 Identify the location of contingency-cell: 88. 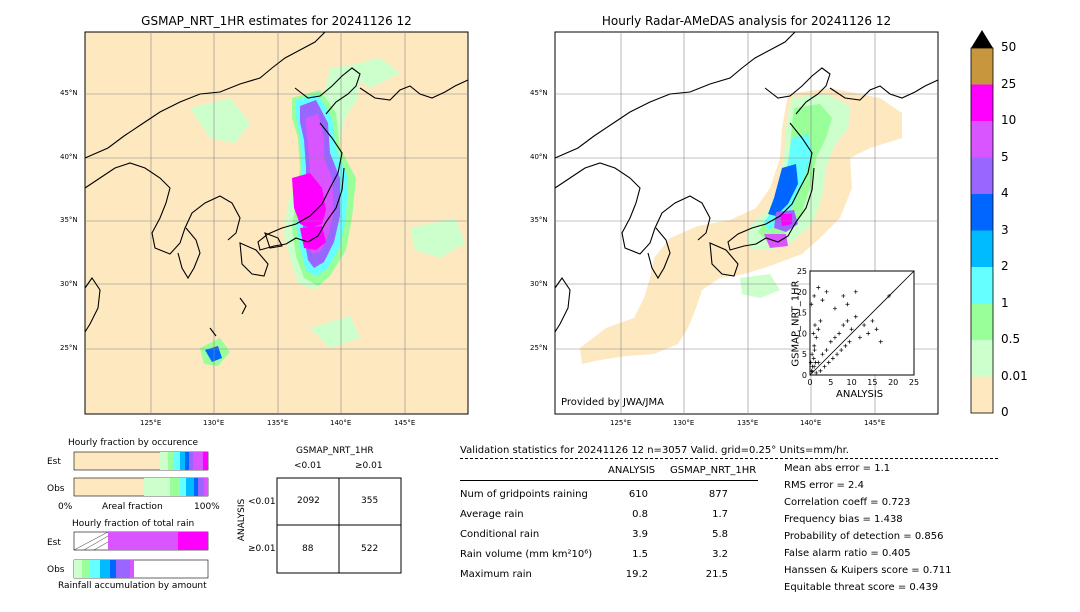
(308, 549).